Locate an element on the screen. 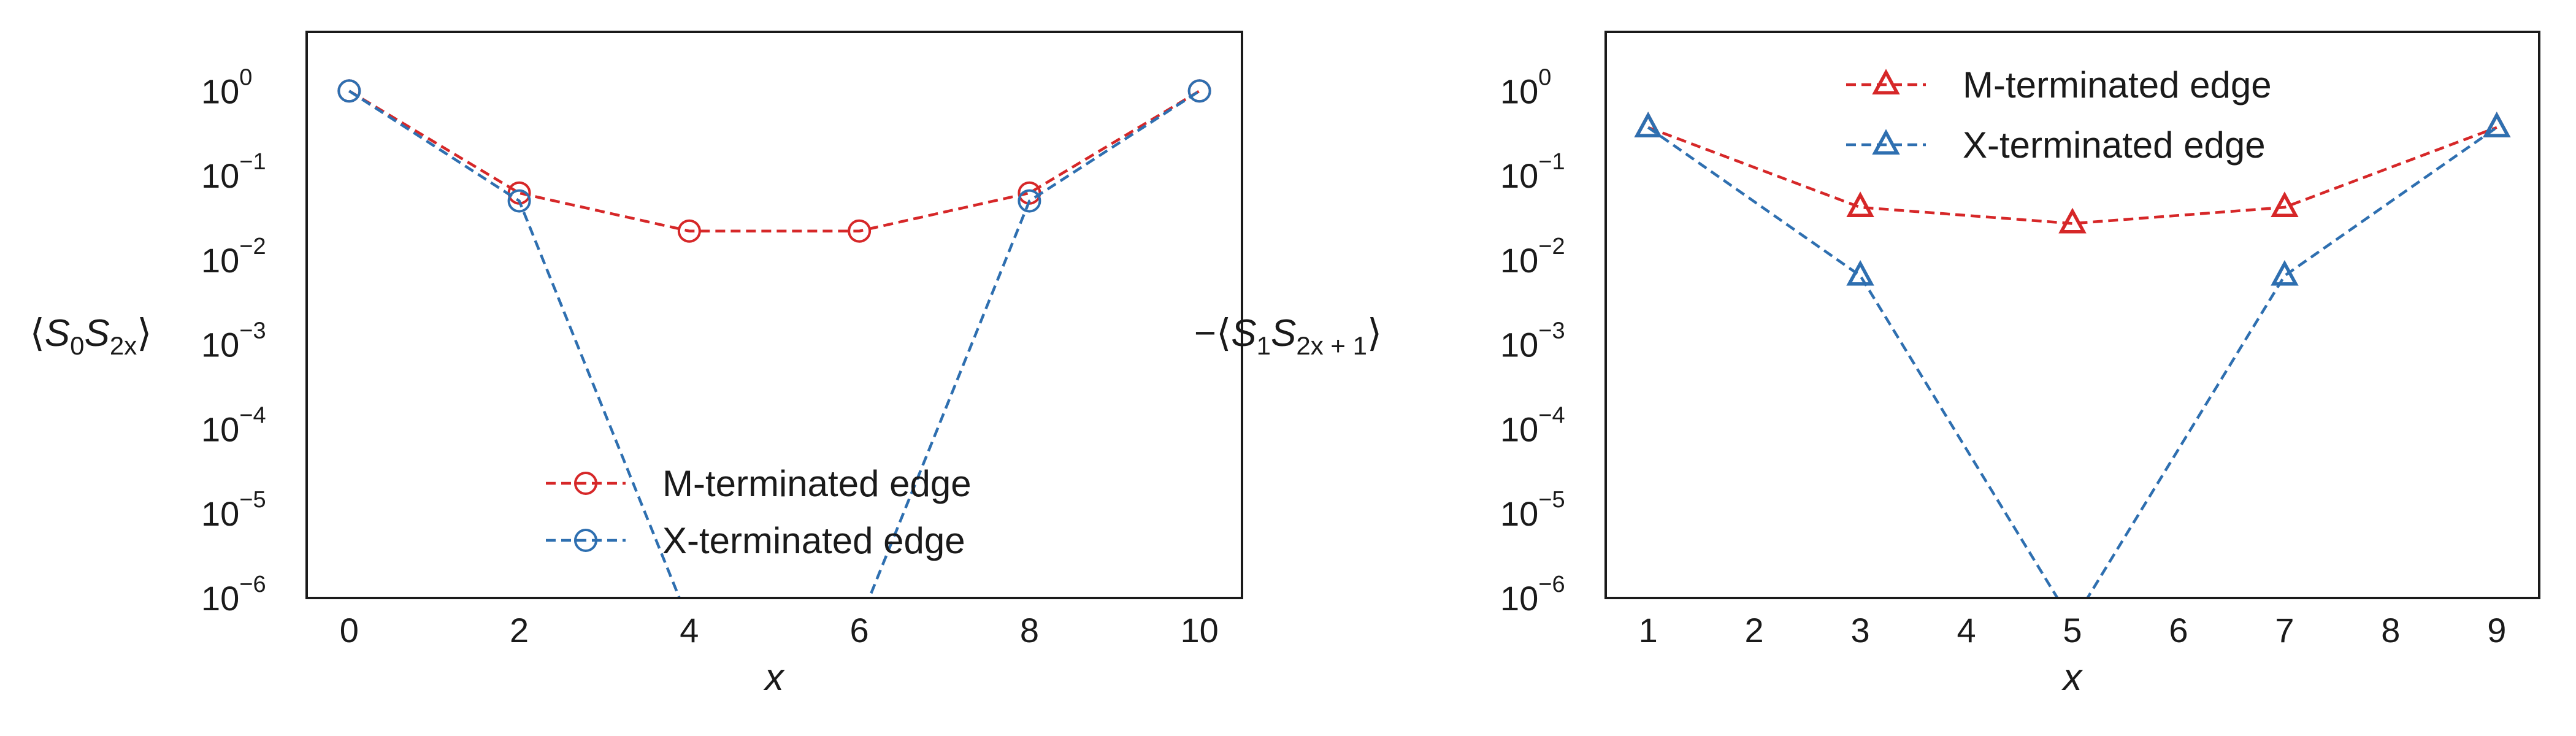 Image resolution: width=2576 pixels, height=736 pixels. x-tick-label: 3 is located at coordinates (1860, 630).